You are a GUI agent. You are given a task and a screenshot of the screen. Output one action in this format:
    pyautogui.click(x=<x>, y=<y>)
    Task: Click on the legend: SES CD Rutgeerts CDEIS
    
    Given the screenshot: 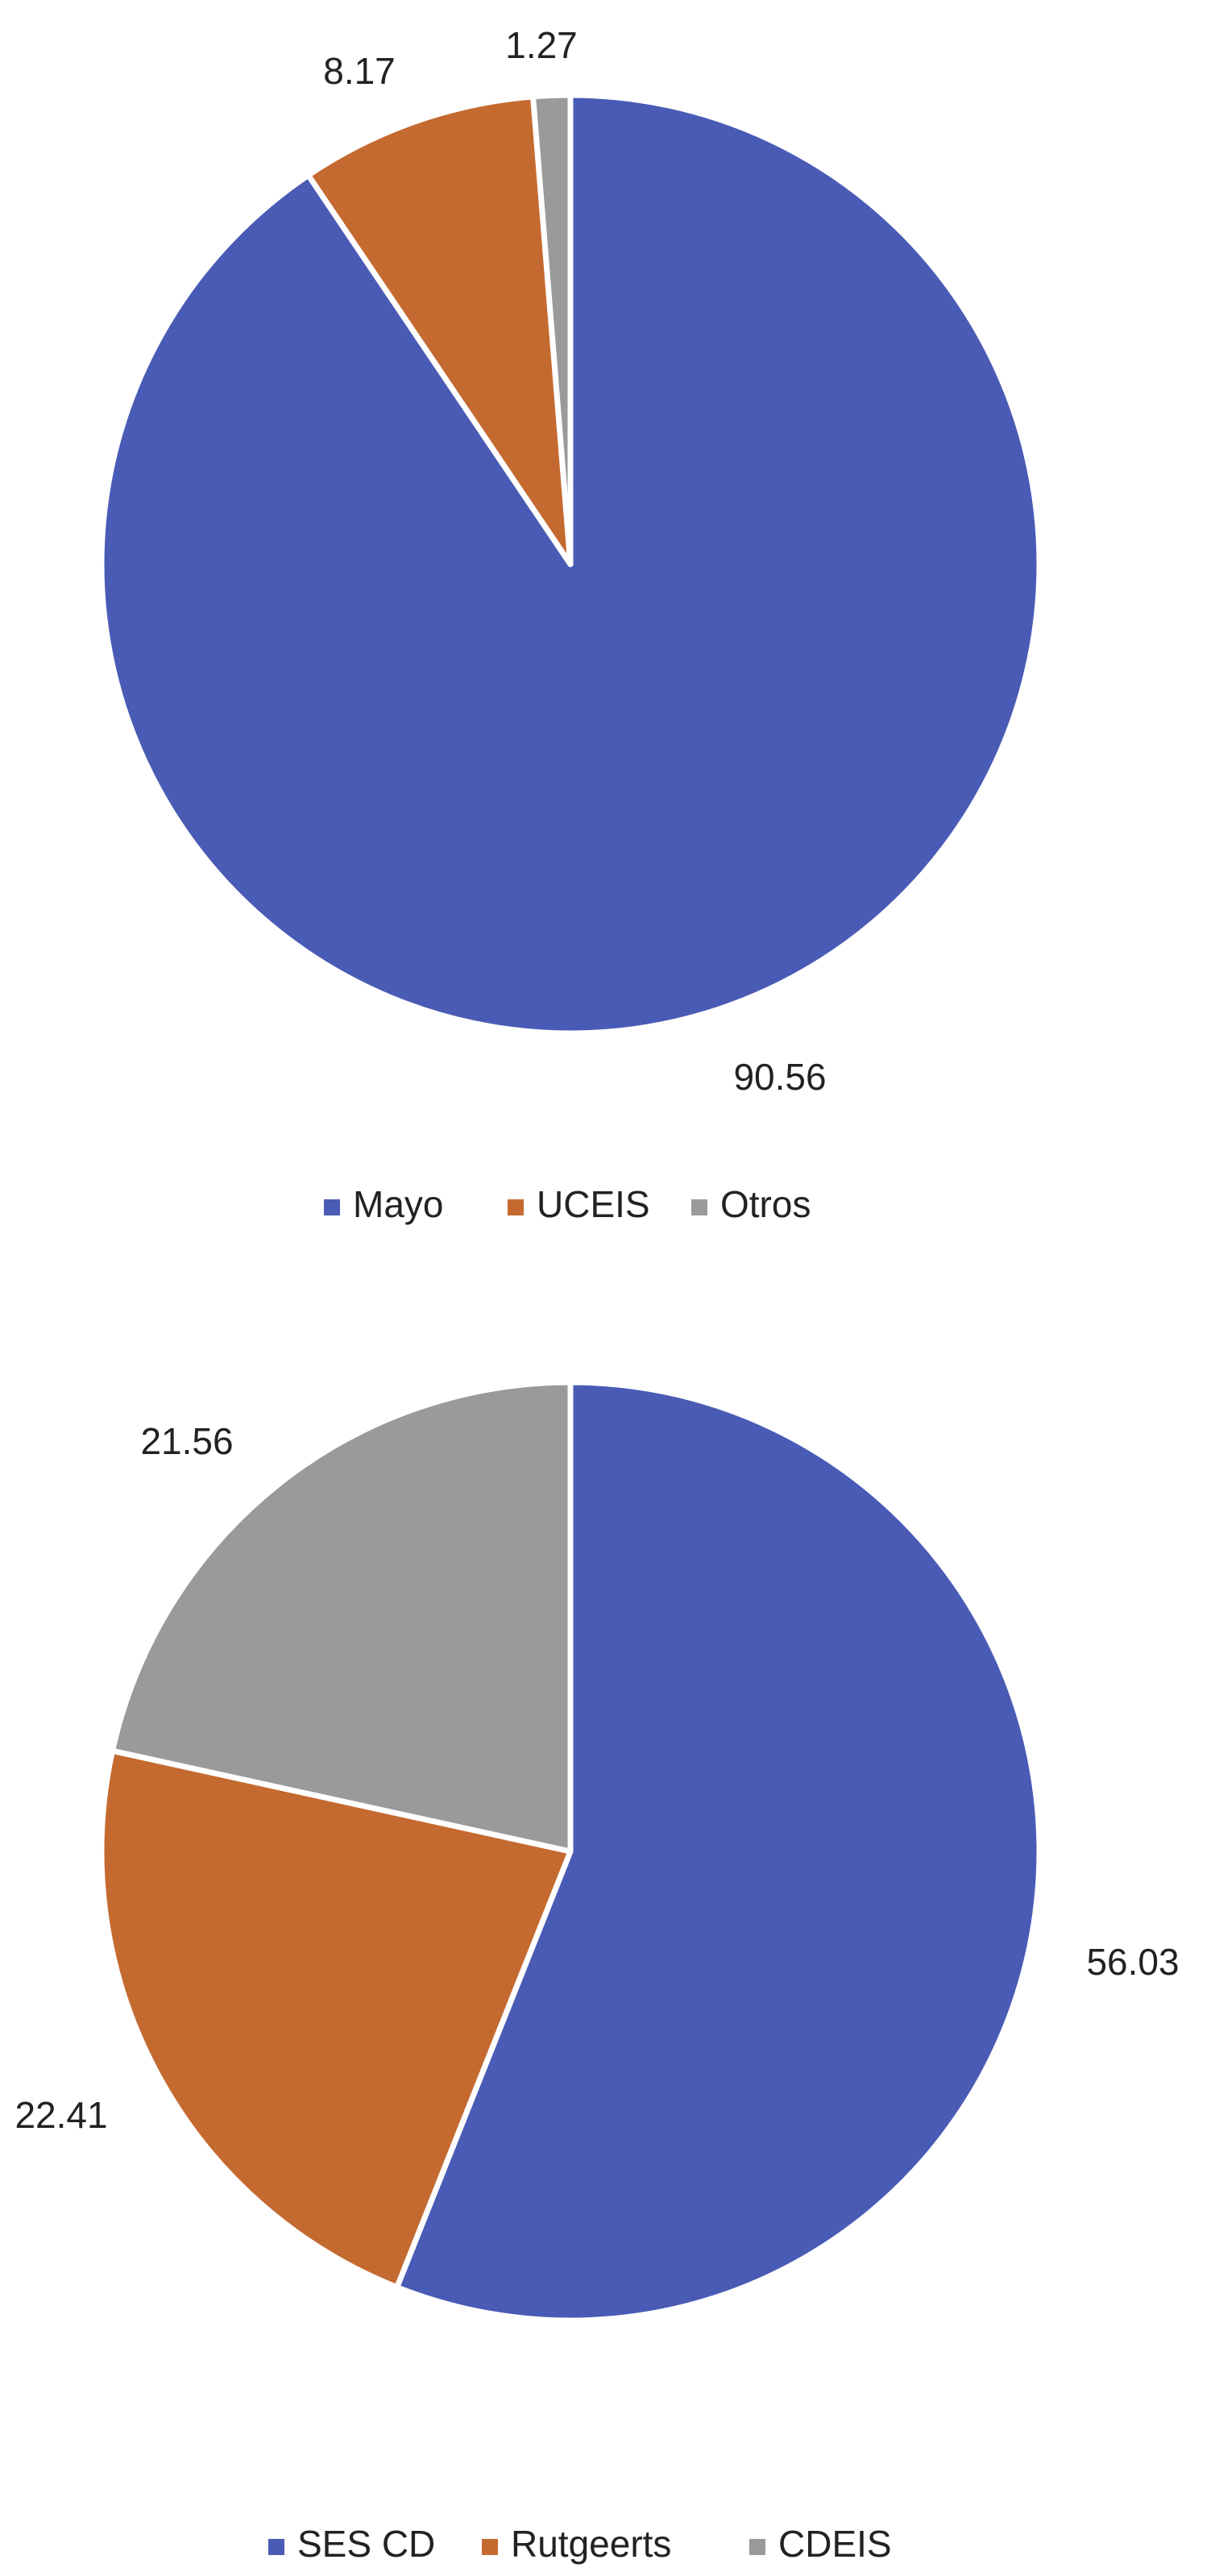 What is the action you would take?
    pyautogui.click(x=580, y=2544)
    